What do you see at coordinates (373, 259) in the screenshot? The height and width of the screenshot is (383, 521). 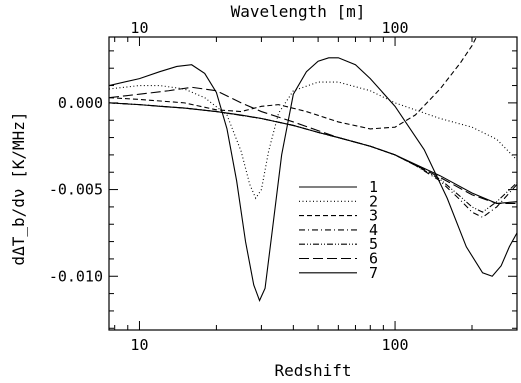 I see `legend-label-6: 6` at bounding box center [373, 259].